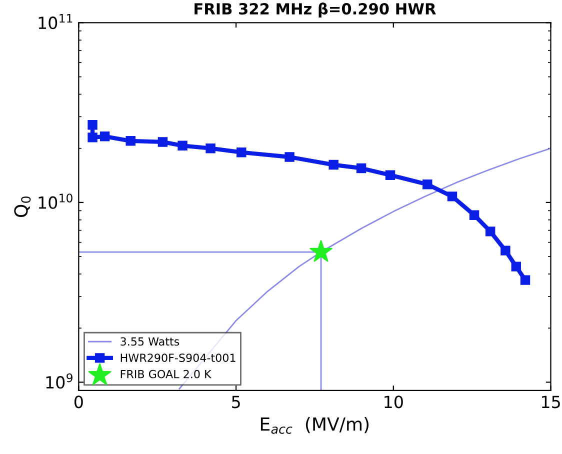 The height and width of the screenshot is (454, 562). I want to click on x-tick-label: 10, so click(393, 402).